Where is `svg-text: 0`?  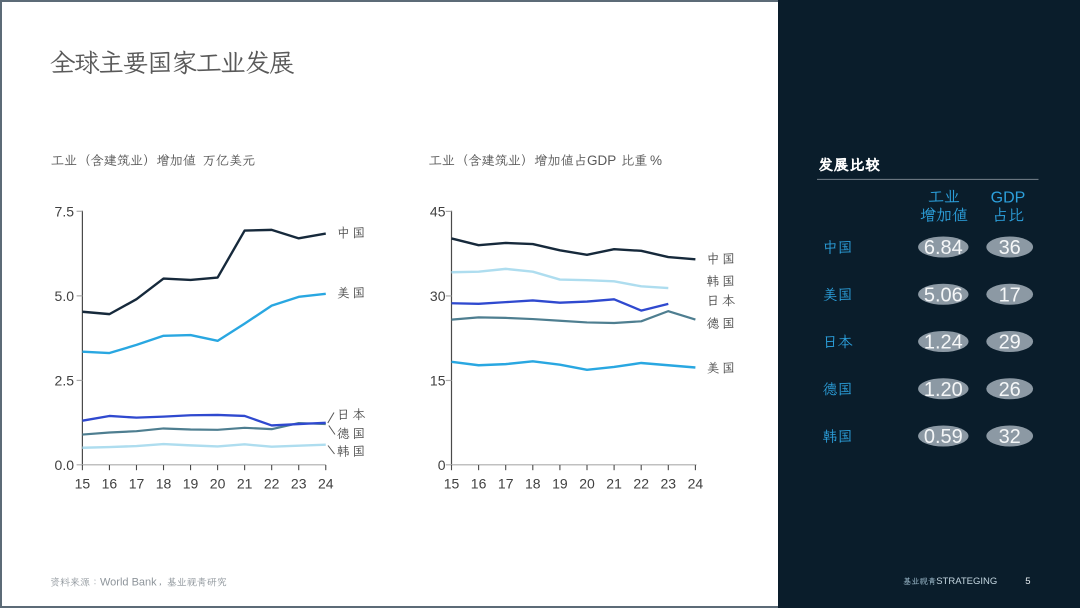
svg-text: 0 is located at coordinates (442, 465).